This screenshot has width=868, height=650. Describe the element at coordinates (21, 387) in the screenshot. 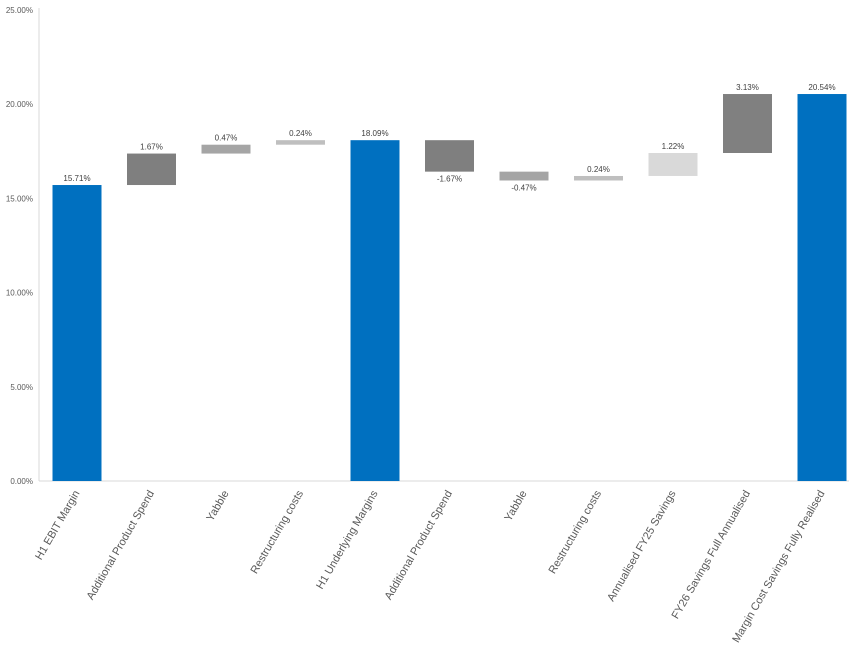

I see `y-tick-label: 5.00%` at that location.